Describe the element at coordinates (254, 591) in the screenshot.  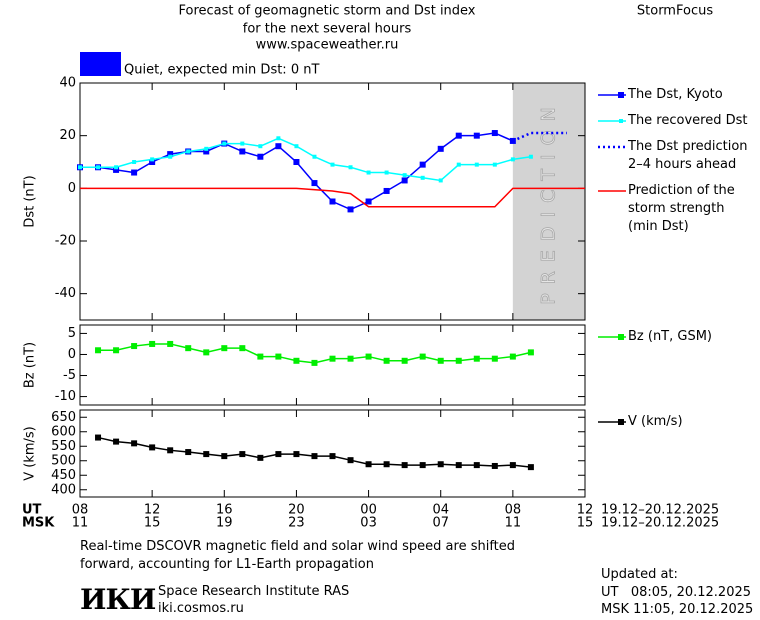
I see `institute: Space Research Institute RAS` at that location.